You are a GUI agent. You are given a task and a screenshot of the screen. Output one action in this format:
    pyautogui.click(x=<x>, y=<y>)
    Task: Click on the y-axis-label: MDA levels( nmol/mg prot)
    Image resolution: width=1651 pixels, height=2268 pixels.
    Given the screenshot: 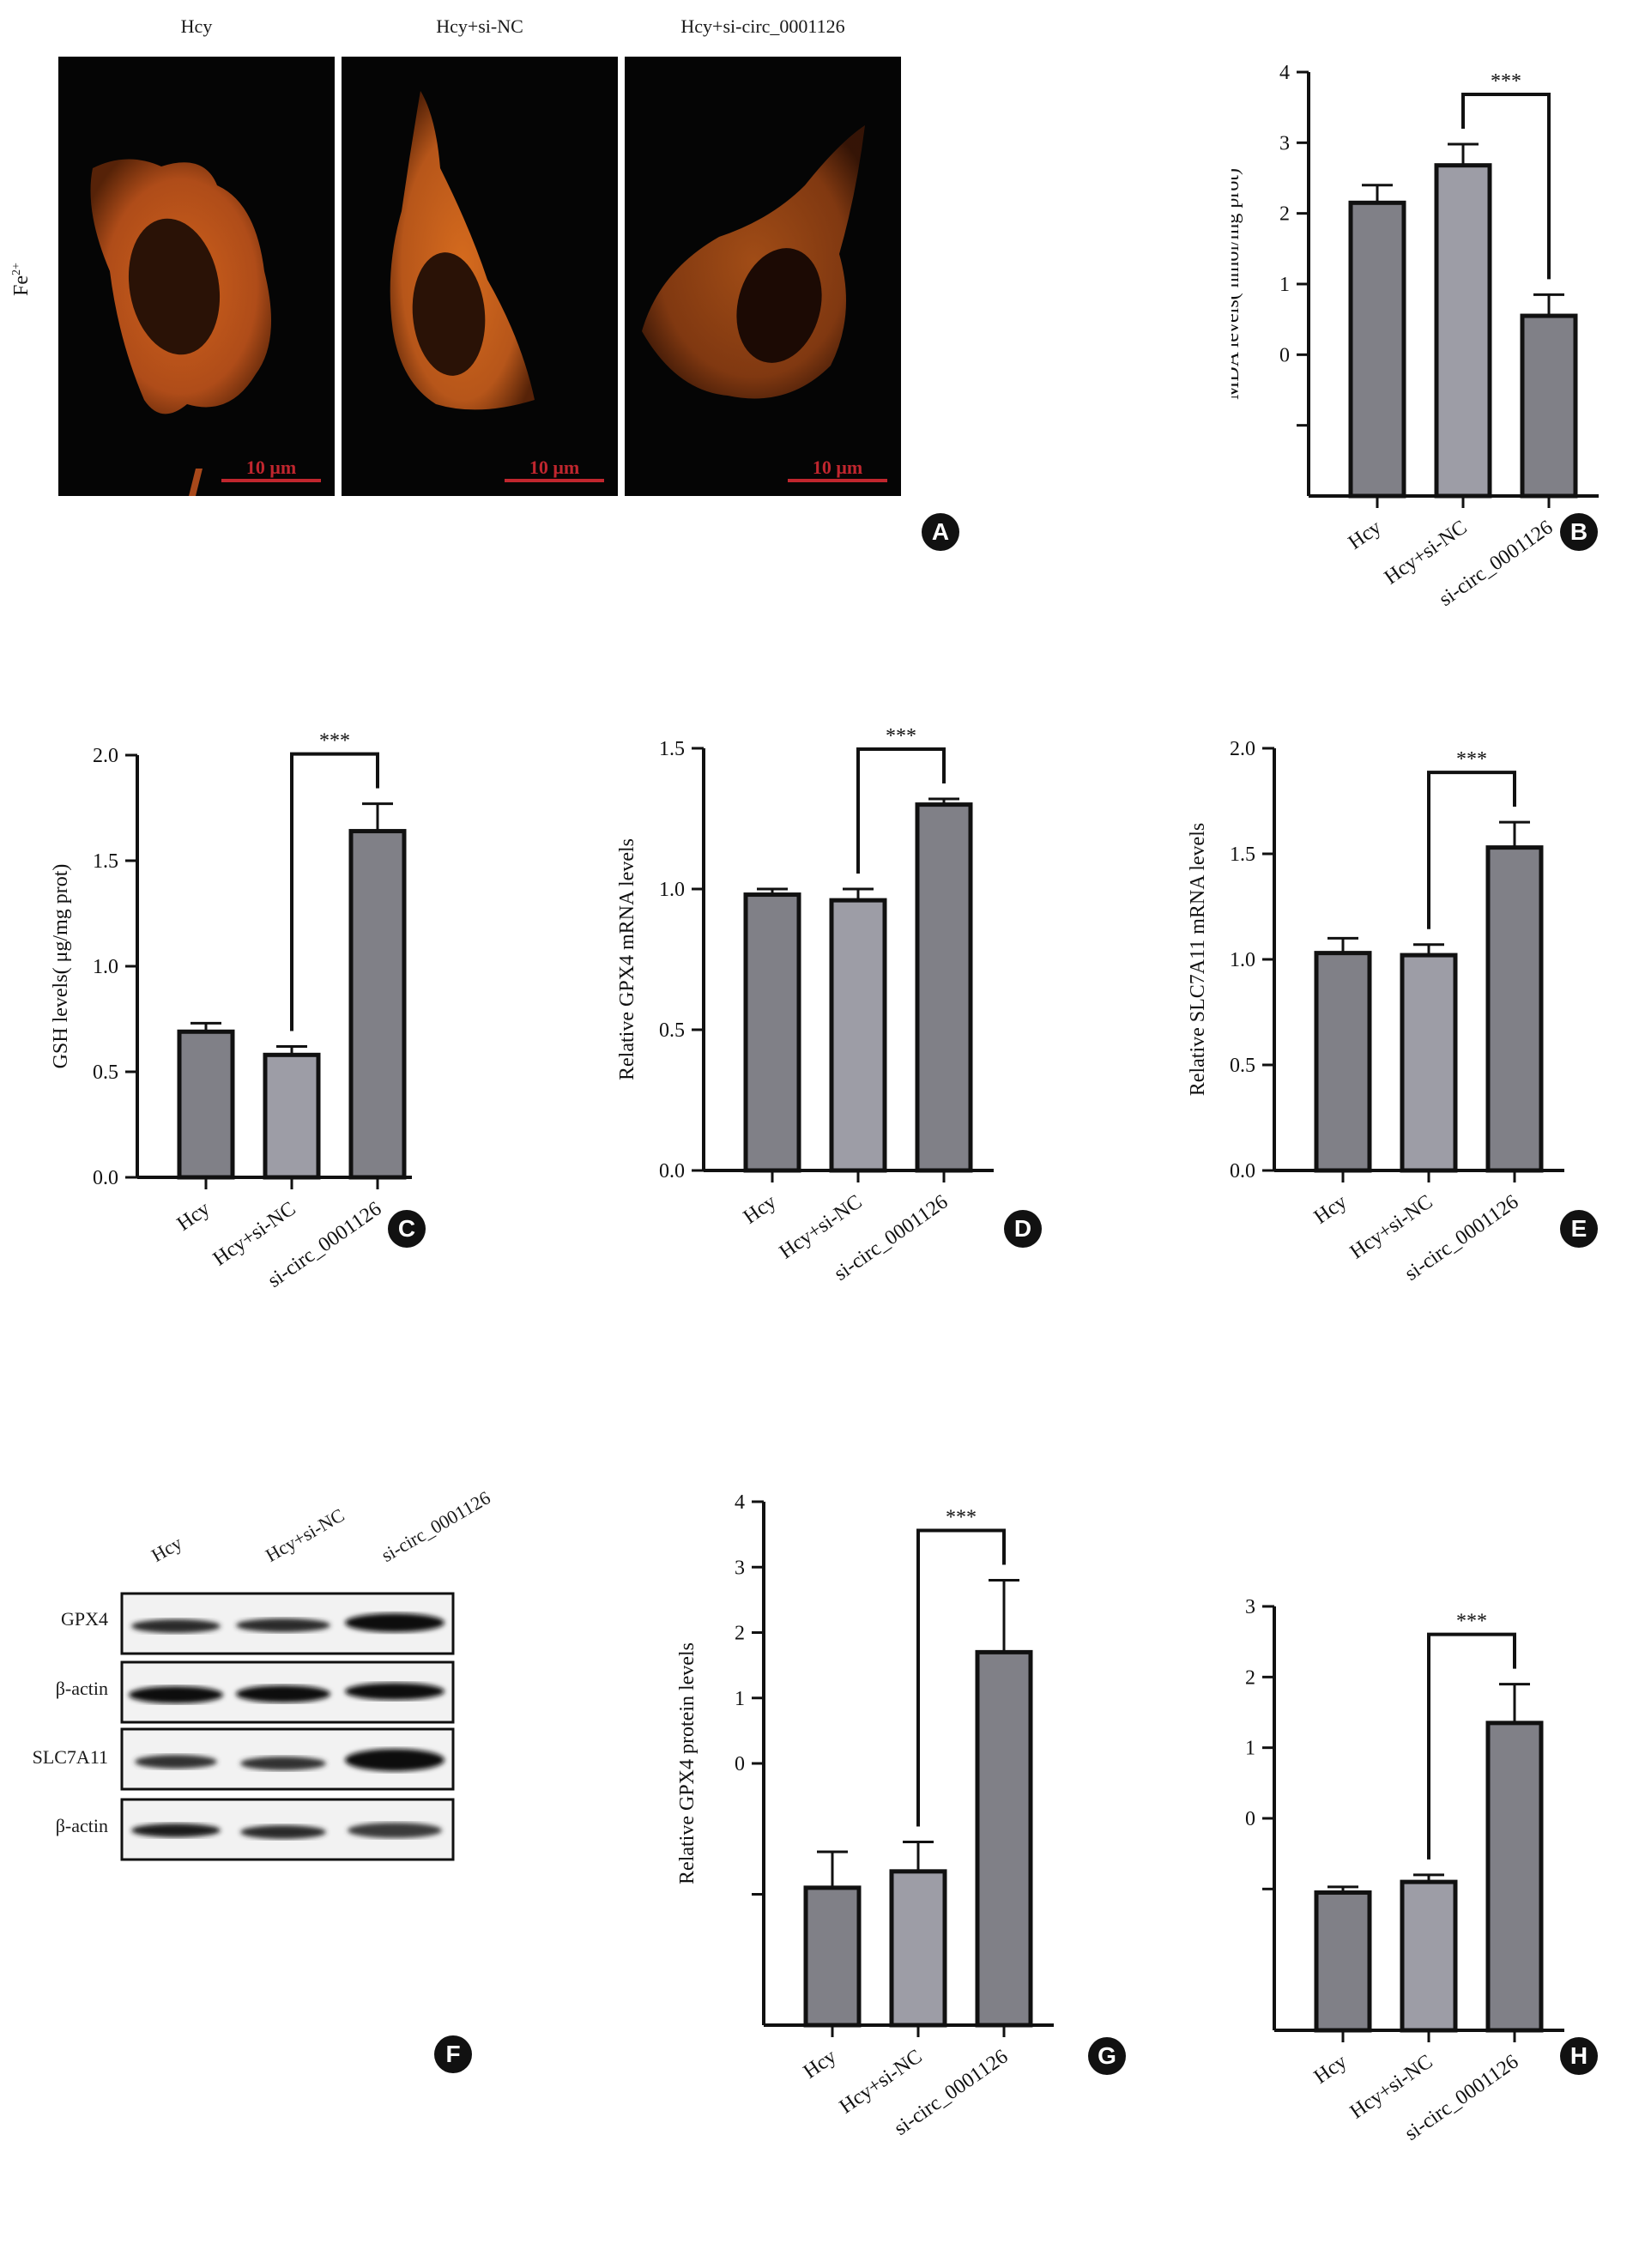 What is the action you would take?
    pyautogui.click(x=1237, y=284)
    